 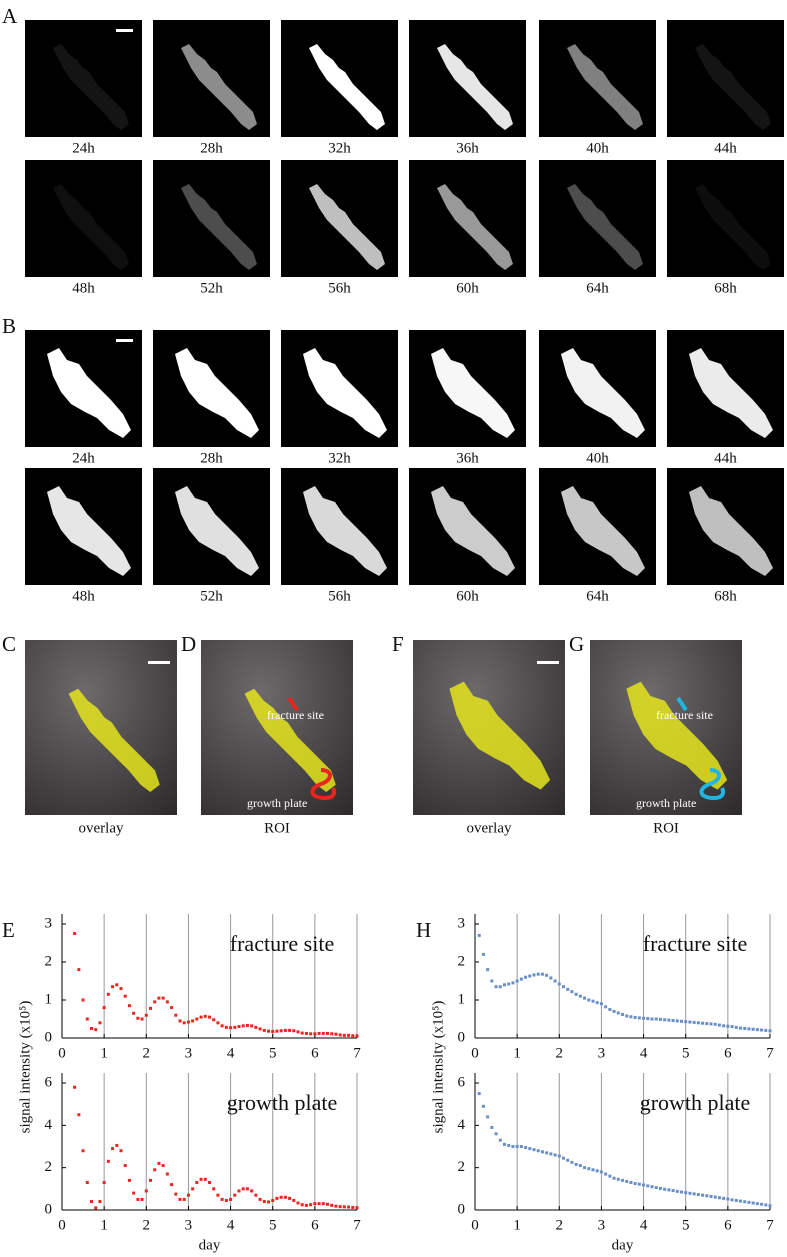 What do you see at coordinates (339, 148) in the screenshot?
I see `time-label: 32h` at bounding box center [339, 148].